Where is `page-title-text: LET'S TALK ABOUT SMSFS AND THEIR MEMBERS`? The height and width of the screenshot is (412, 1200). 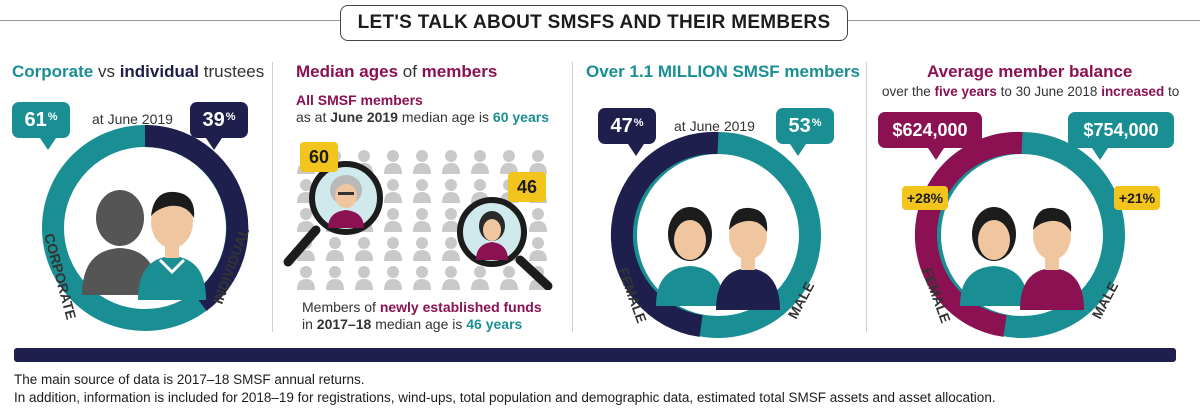
page-title-text: LET'S TALK ABOUT SMSFS AND THEIR MEMBERS is located at coordinates (594, 22).